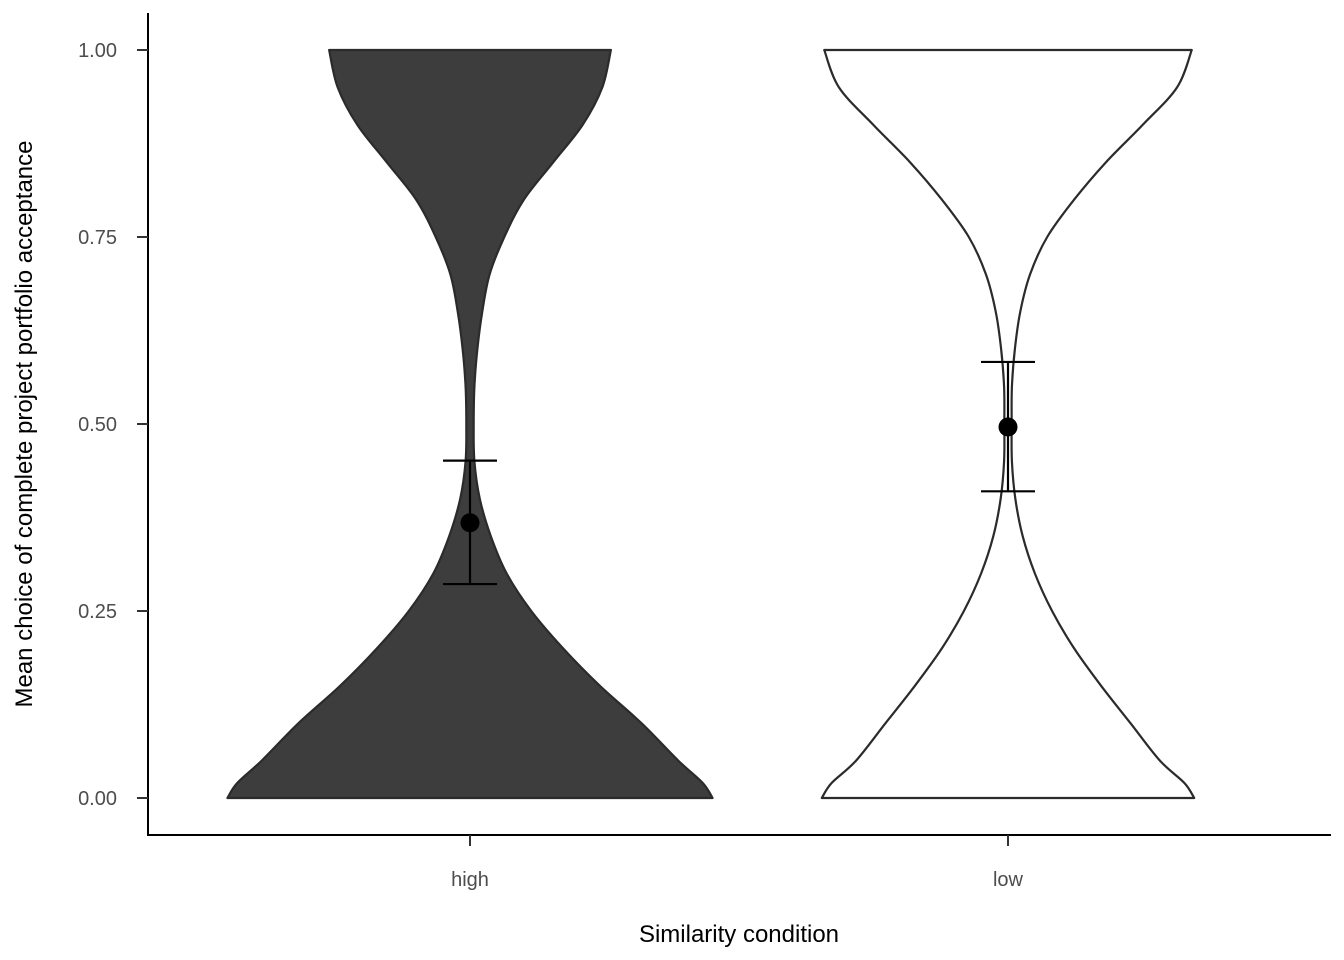  Describe the element at coordinates (1008, 880) in the screenshot. I see `x-tick-label-low: low` at that location.